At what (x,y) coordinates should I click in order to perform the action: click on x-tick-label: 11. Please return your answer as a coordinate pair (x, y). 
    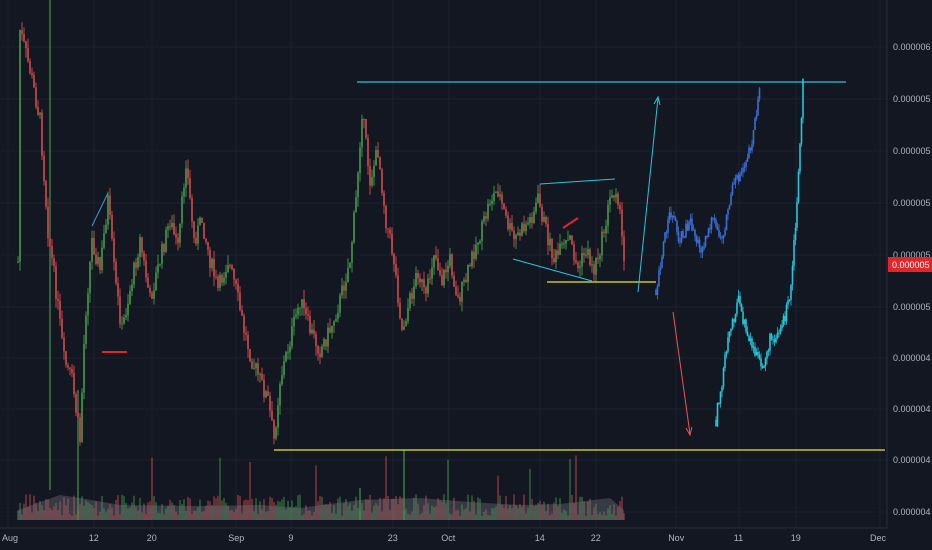
    Looking at the image, I should click on (738, 538).